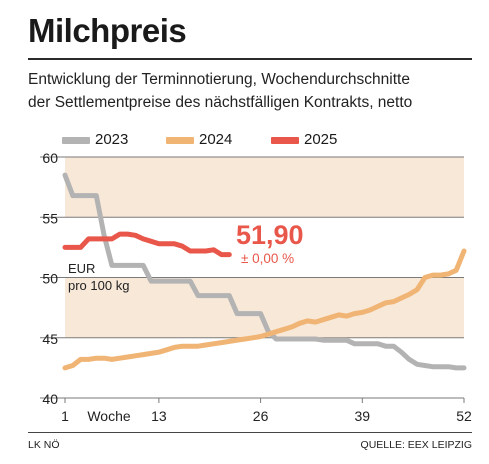  What do you see at coordinates (159, 416) in the screenshot?
I see `x-tick-label-13: 13` at bounding box center [159, 416].